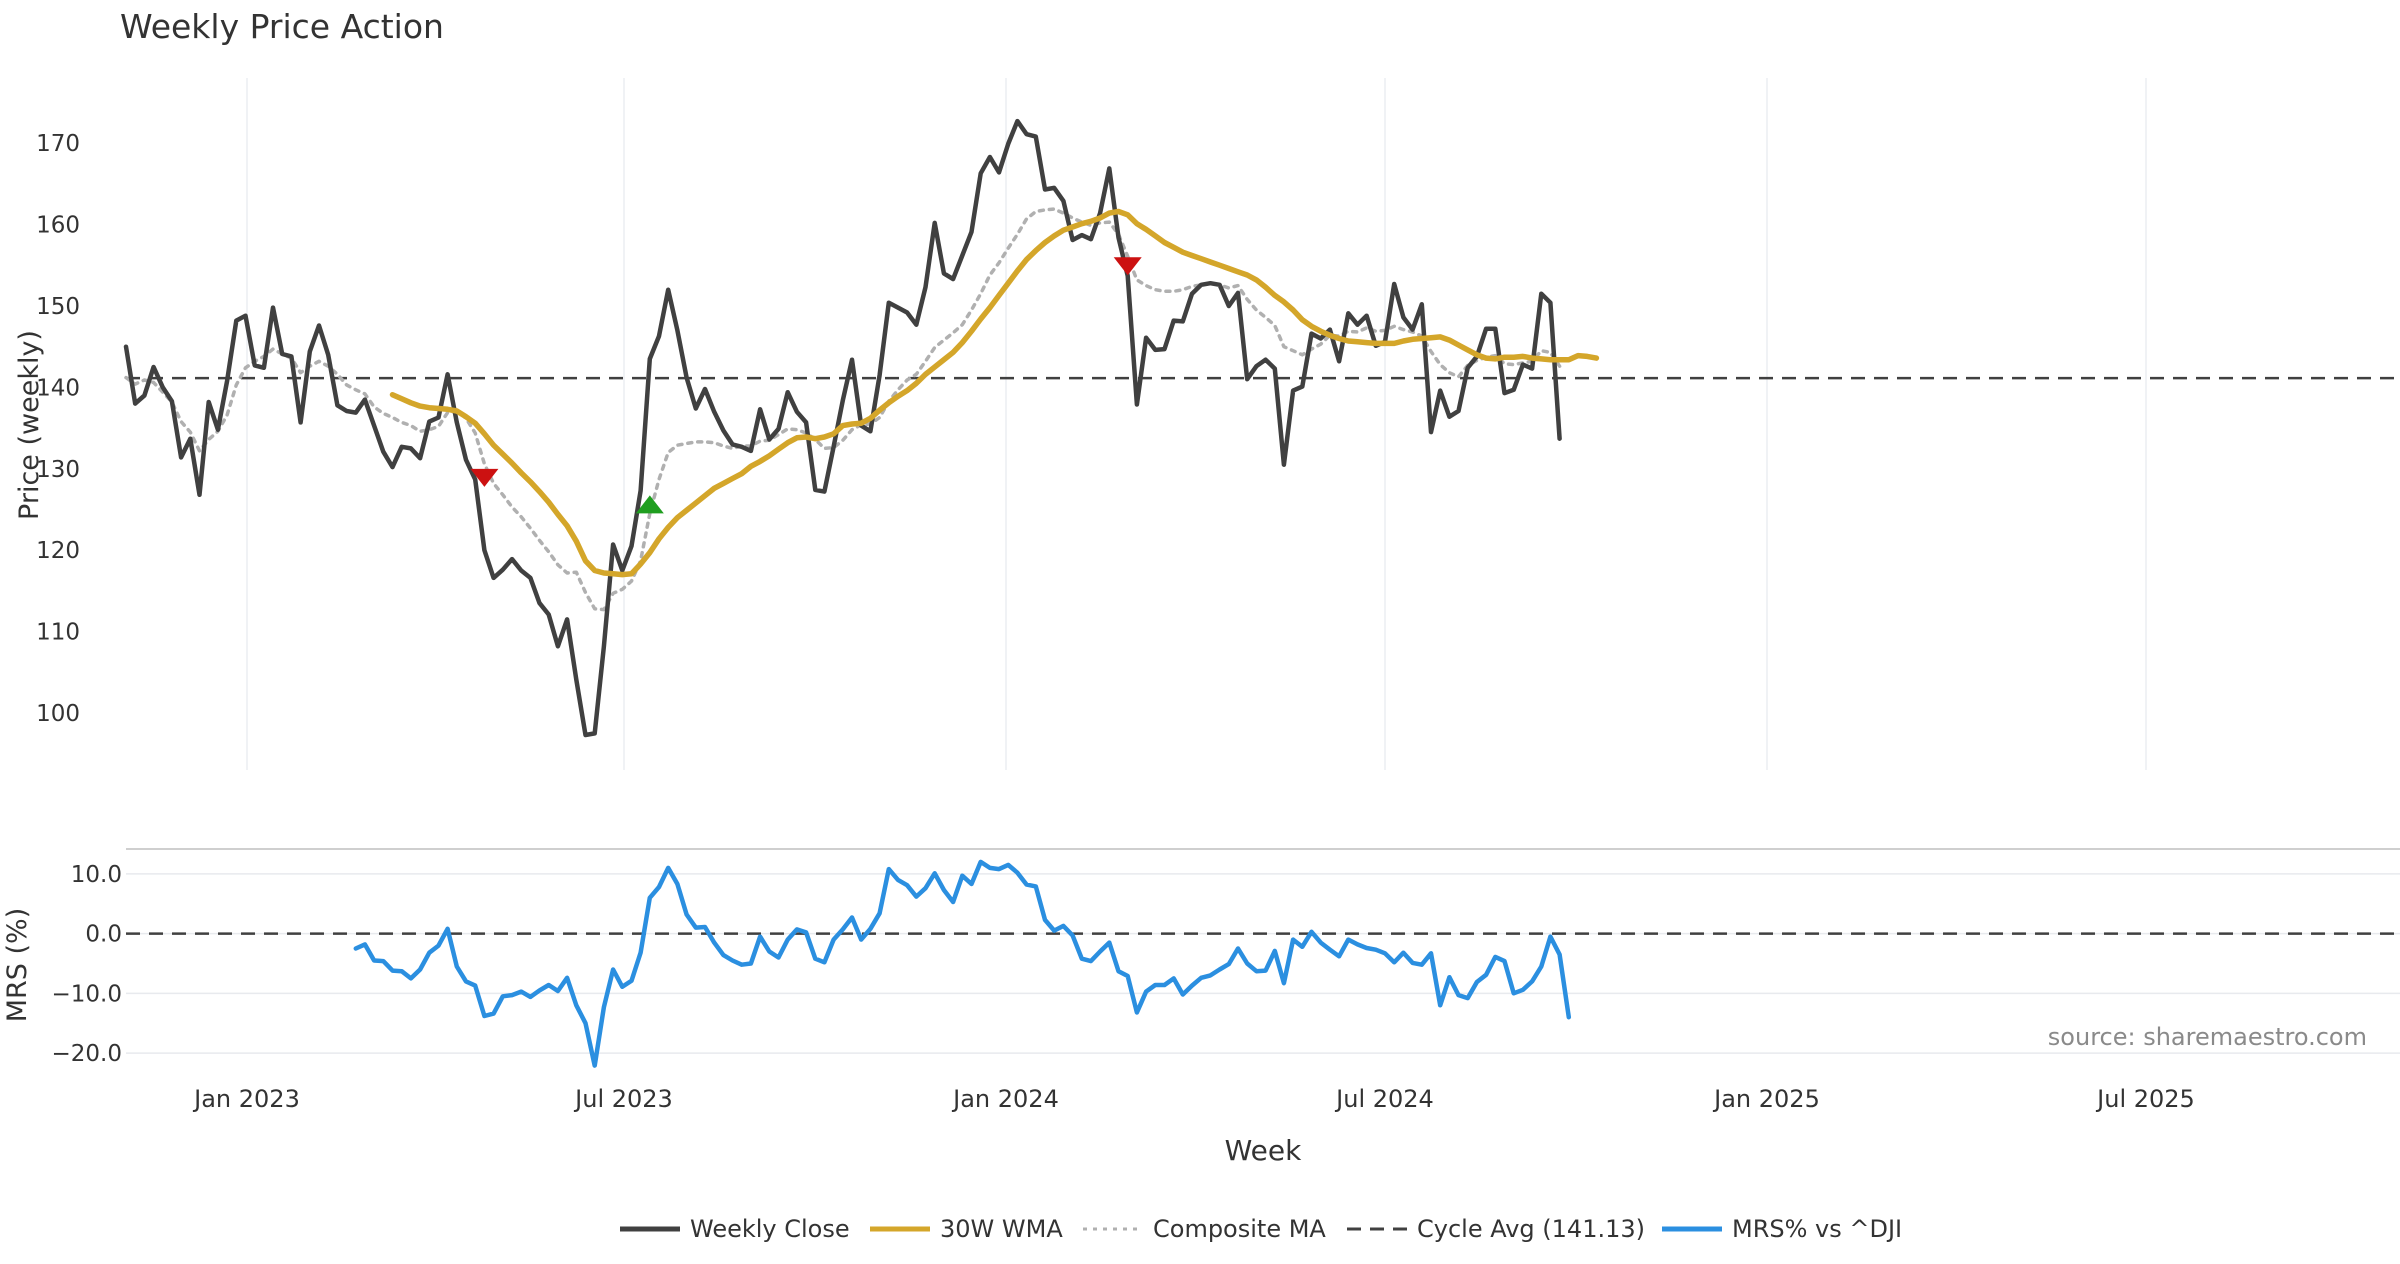 This screenshot has height=1264, width=2400. What do you see at coordinates (962, 963) in the screenshot?
I see `mrs-line` at bounding box center [962, 963].